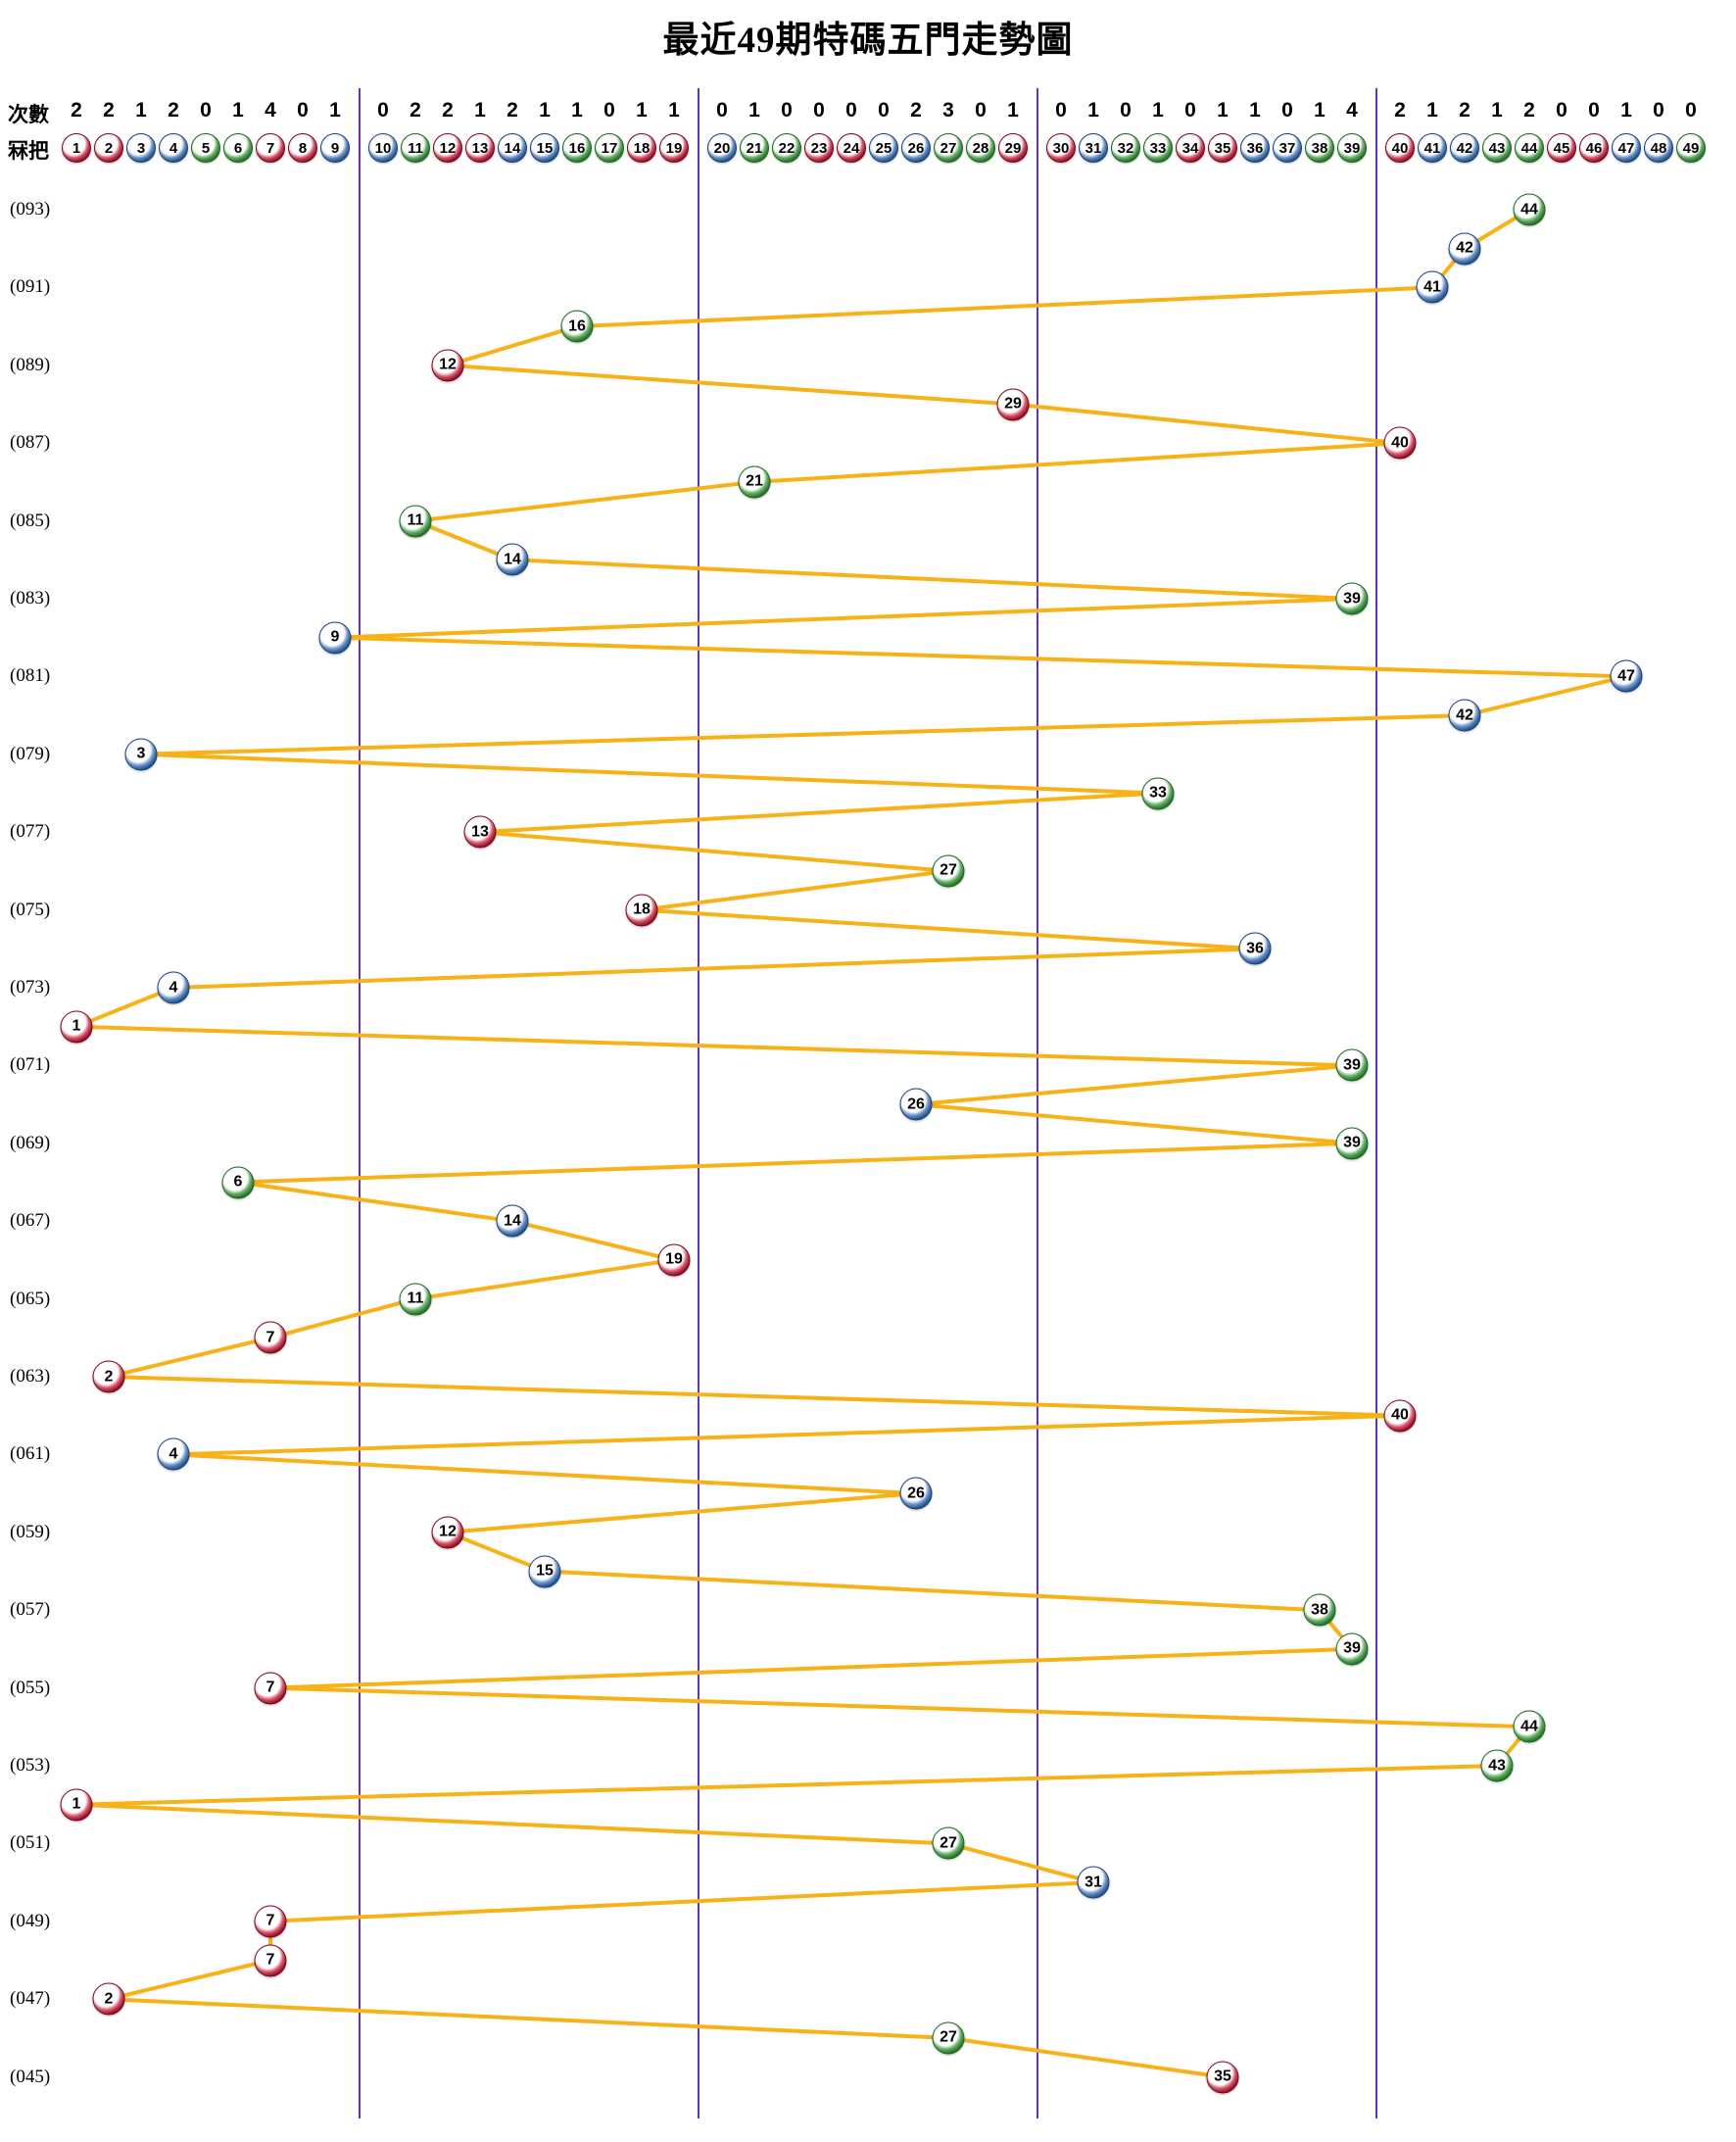 Image resolution: width=1736 pixels, height=2142 pixels. Describe the element at coordinates (271, 1921) in the screenshot. I see `chart-ball-049: 7` at that location.